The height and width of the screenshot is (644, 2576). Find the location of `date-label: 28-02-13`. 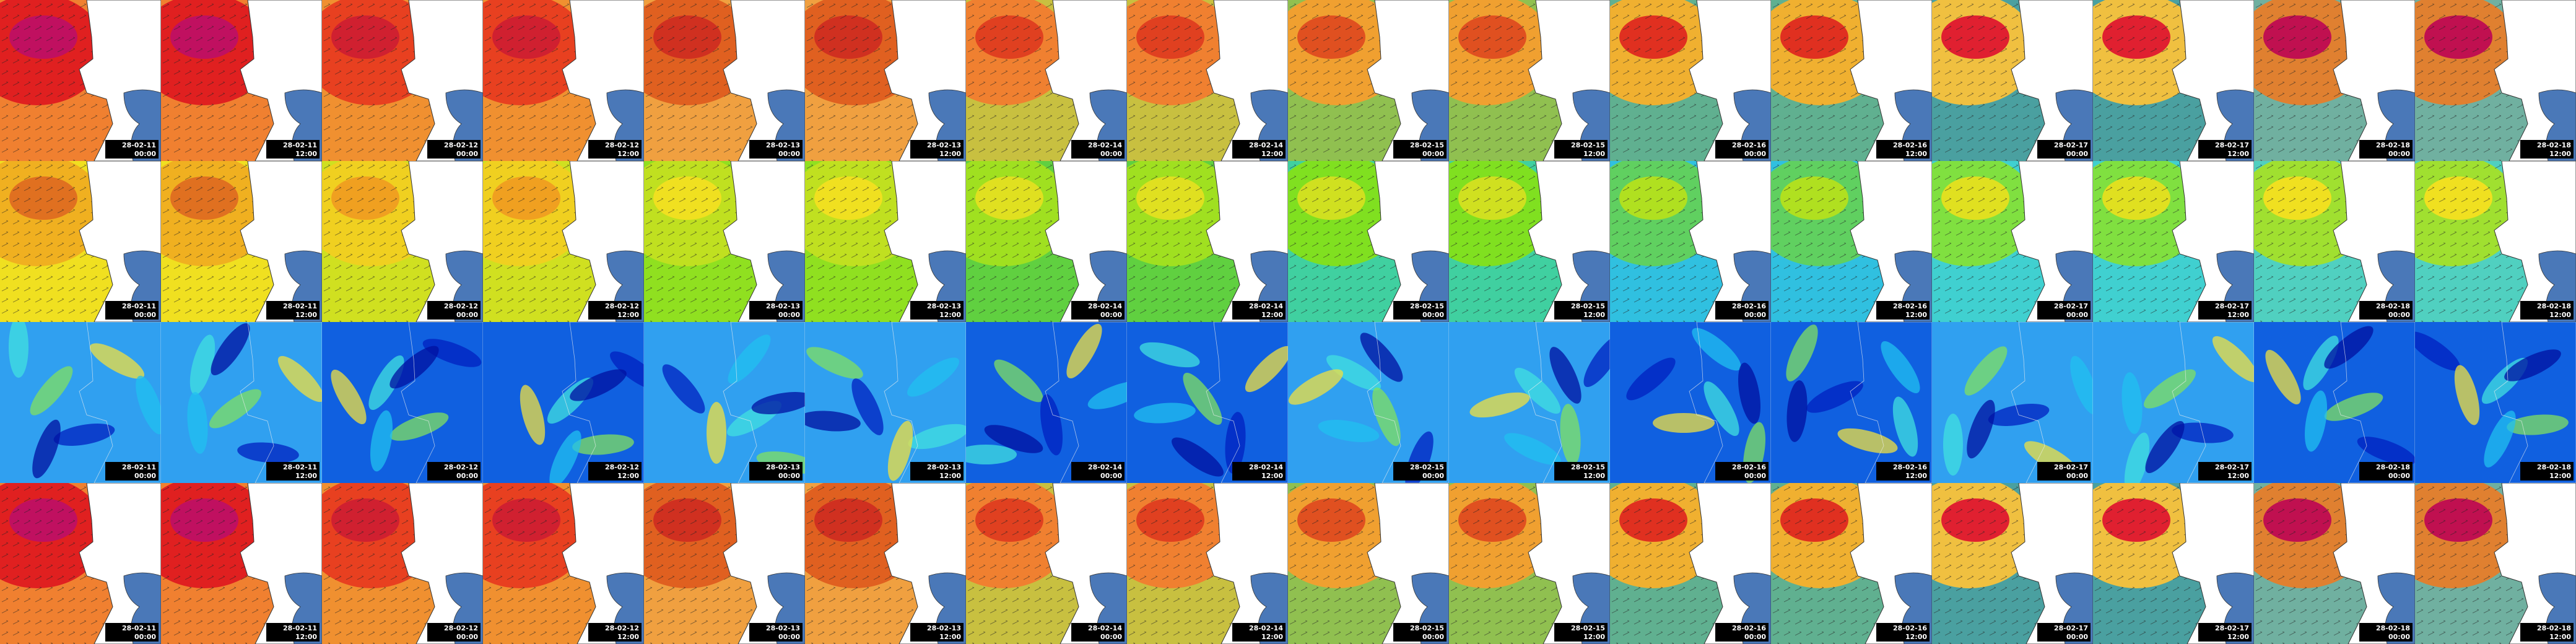

date-label: 28-02-13 is located at coordinates (944, 467).